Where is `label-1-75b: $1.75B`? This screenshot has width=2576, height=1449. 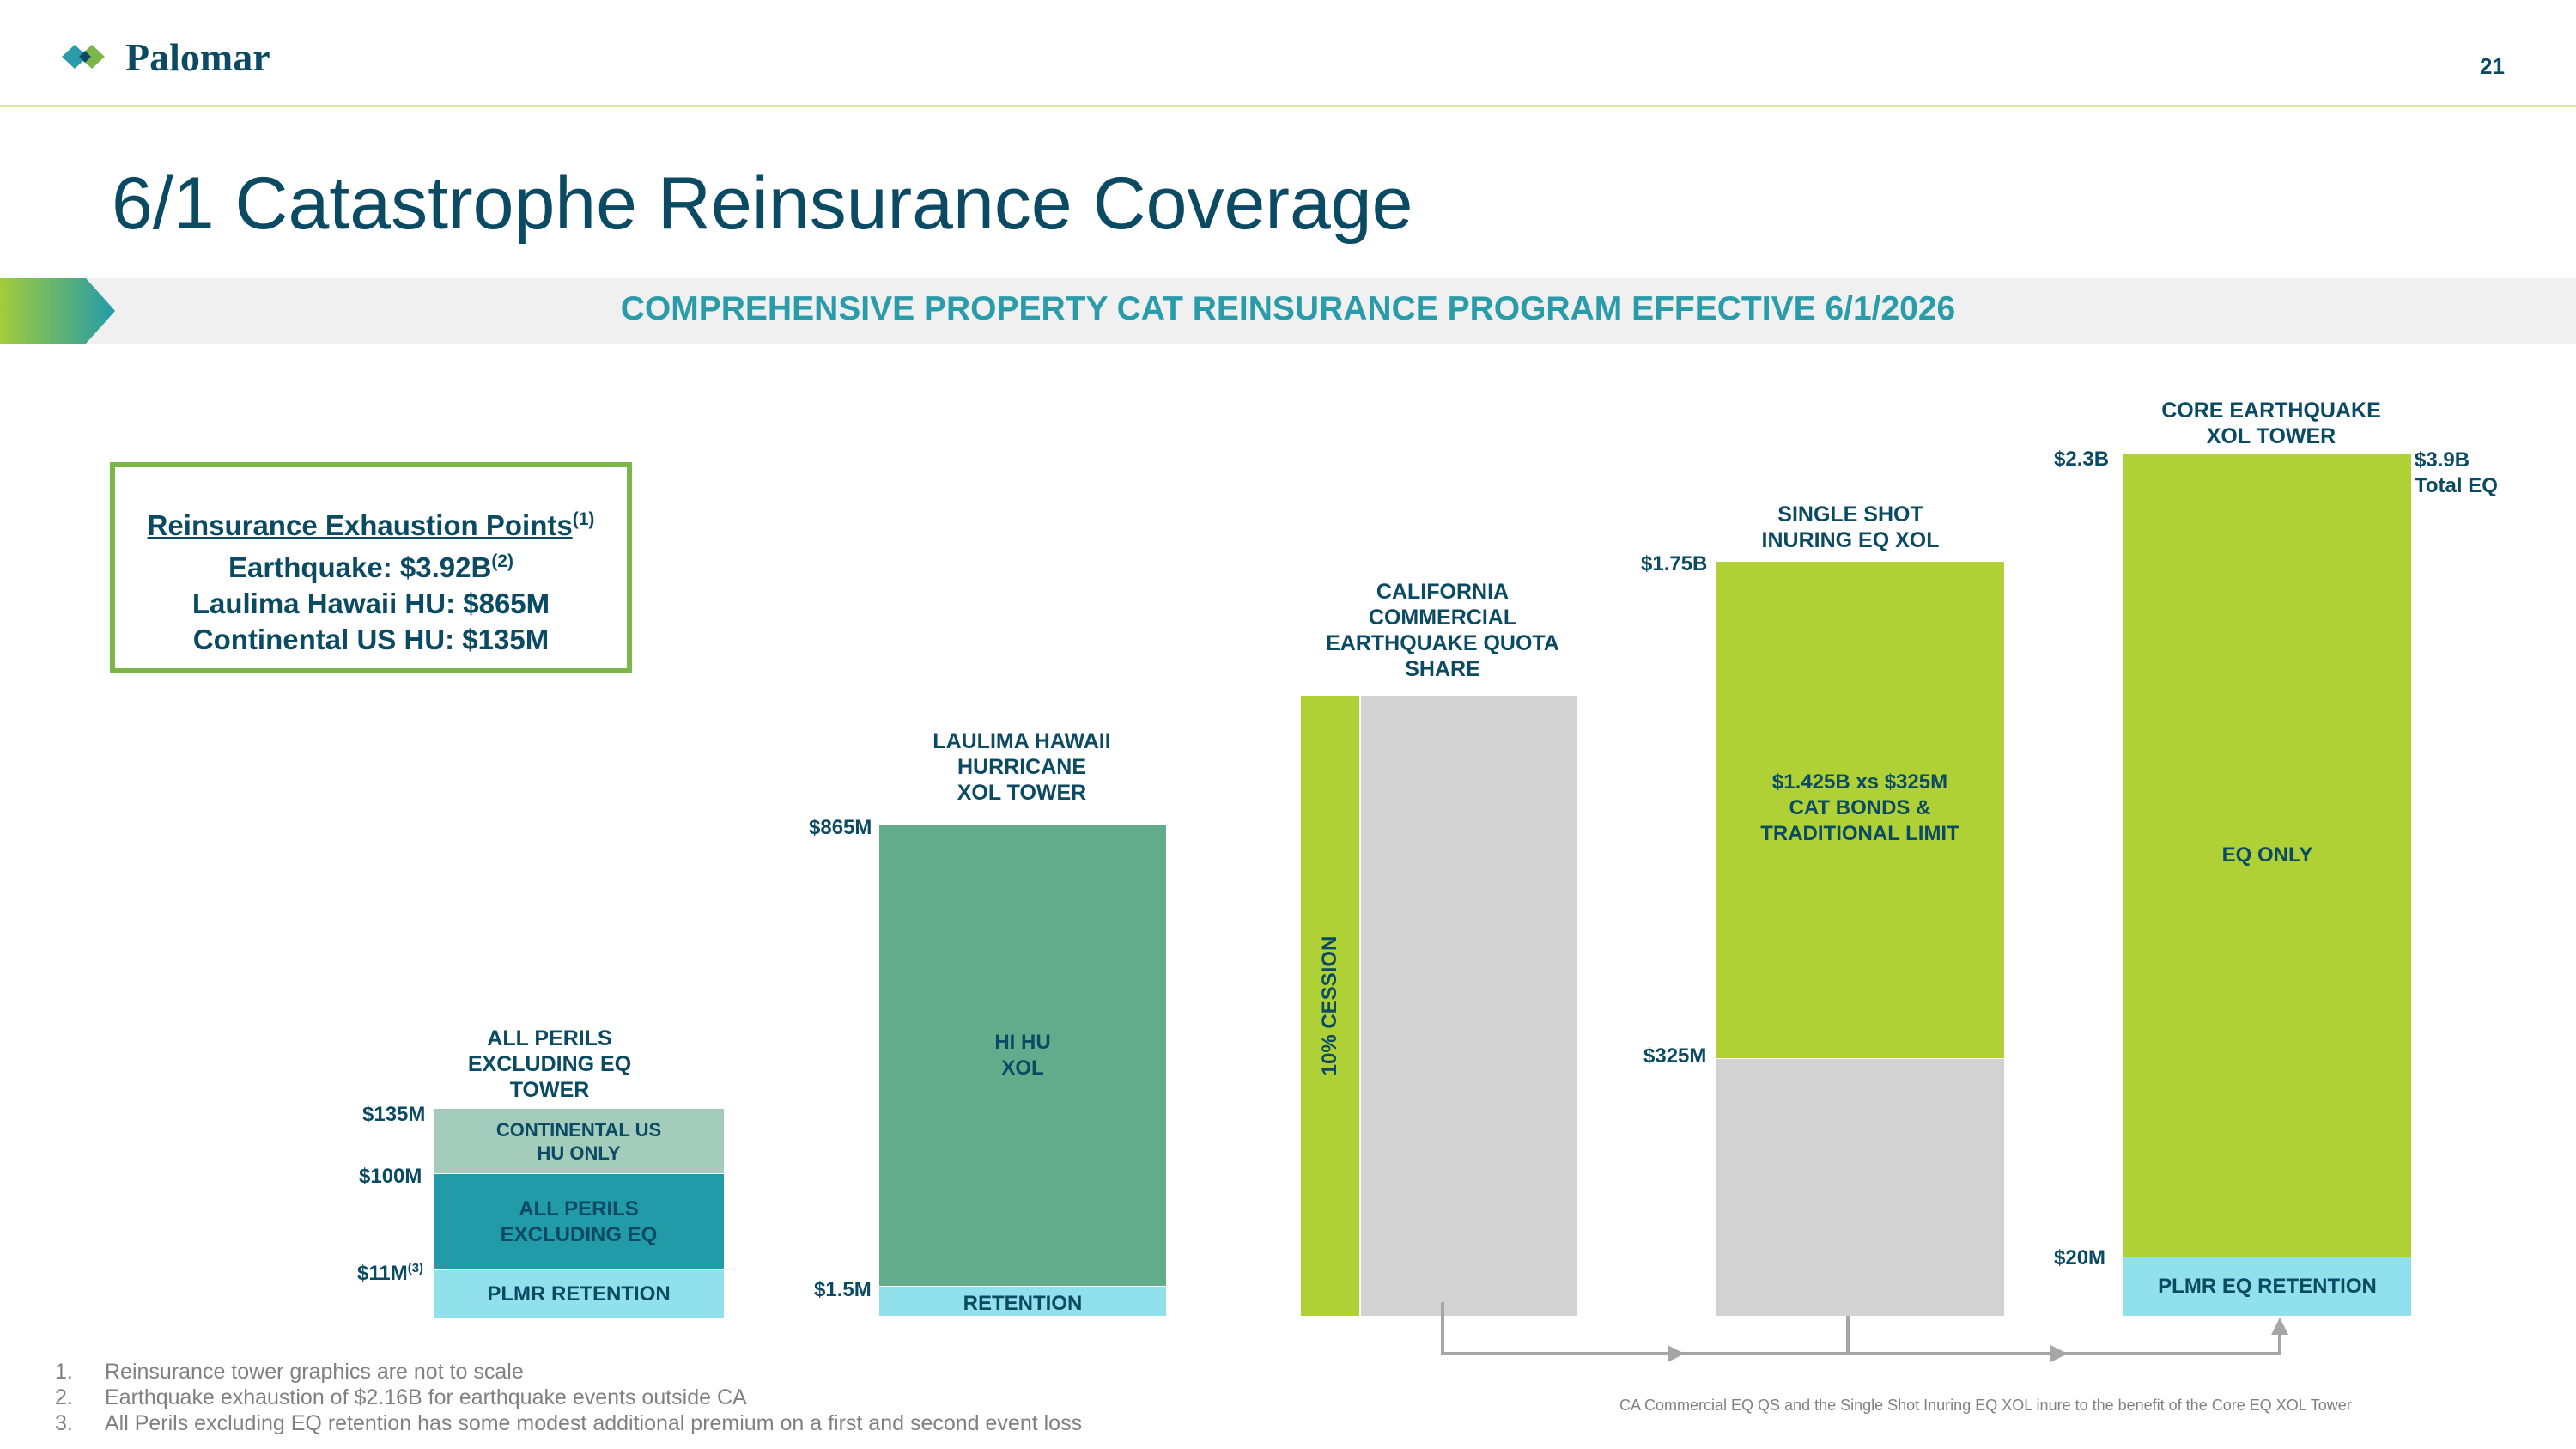
label-1-75b: $1.75B is located at coordinates (1675, 563).